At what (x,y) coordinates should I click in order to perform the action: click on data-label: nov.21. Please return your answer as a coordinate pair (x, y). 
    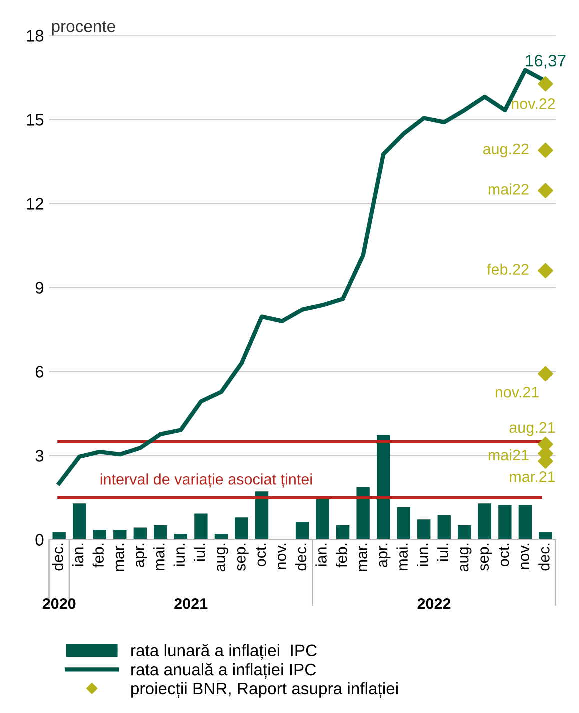
    Looking at the image, I should click on (517, 392).